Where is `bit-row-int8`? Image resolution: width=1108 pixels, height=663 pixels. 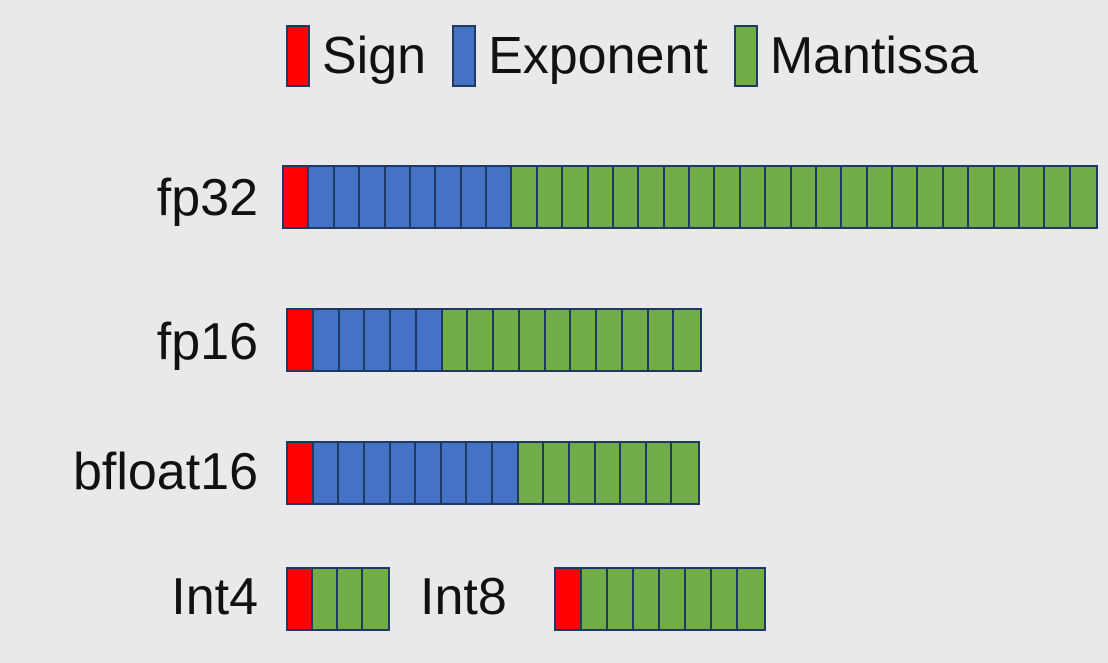
bit-row-int8 is located at coordinates (660, 599).